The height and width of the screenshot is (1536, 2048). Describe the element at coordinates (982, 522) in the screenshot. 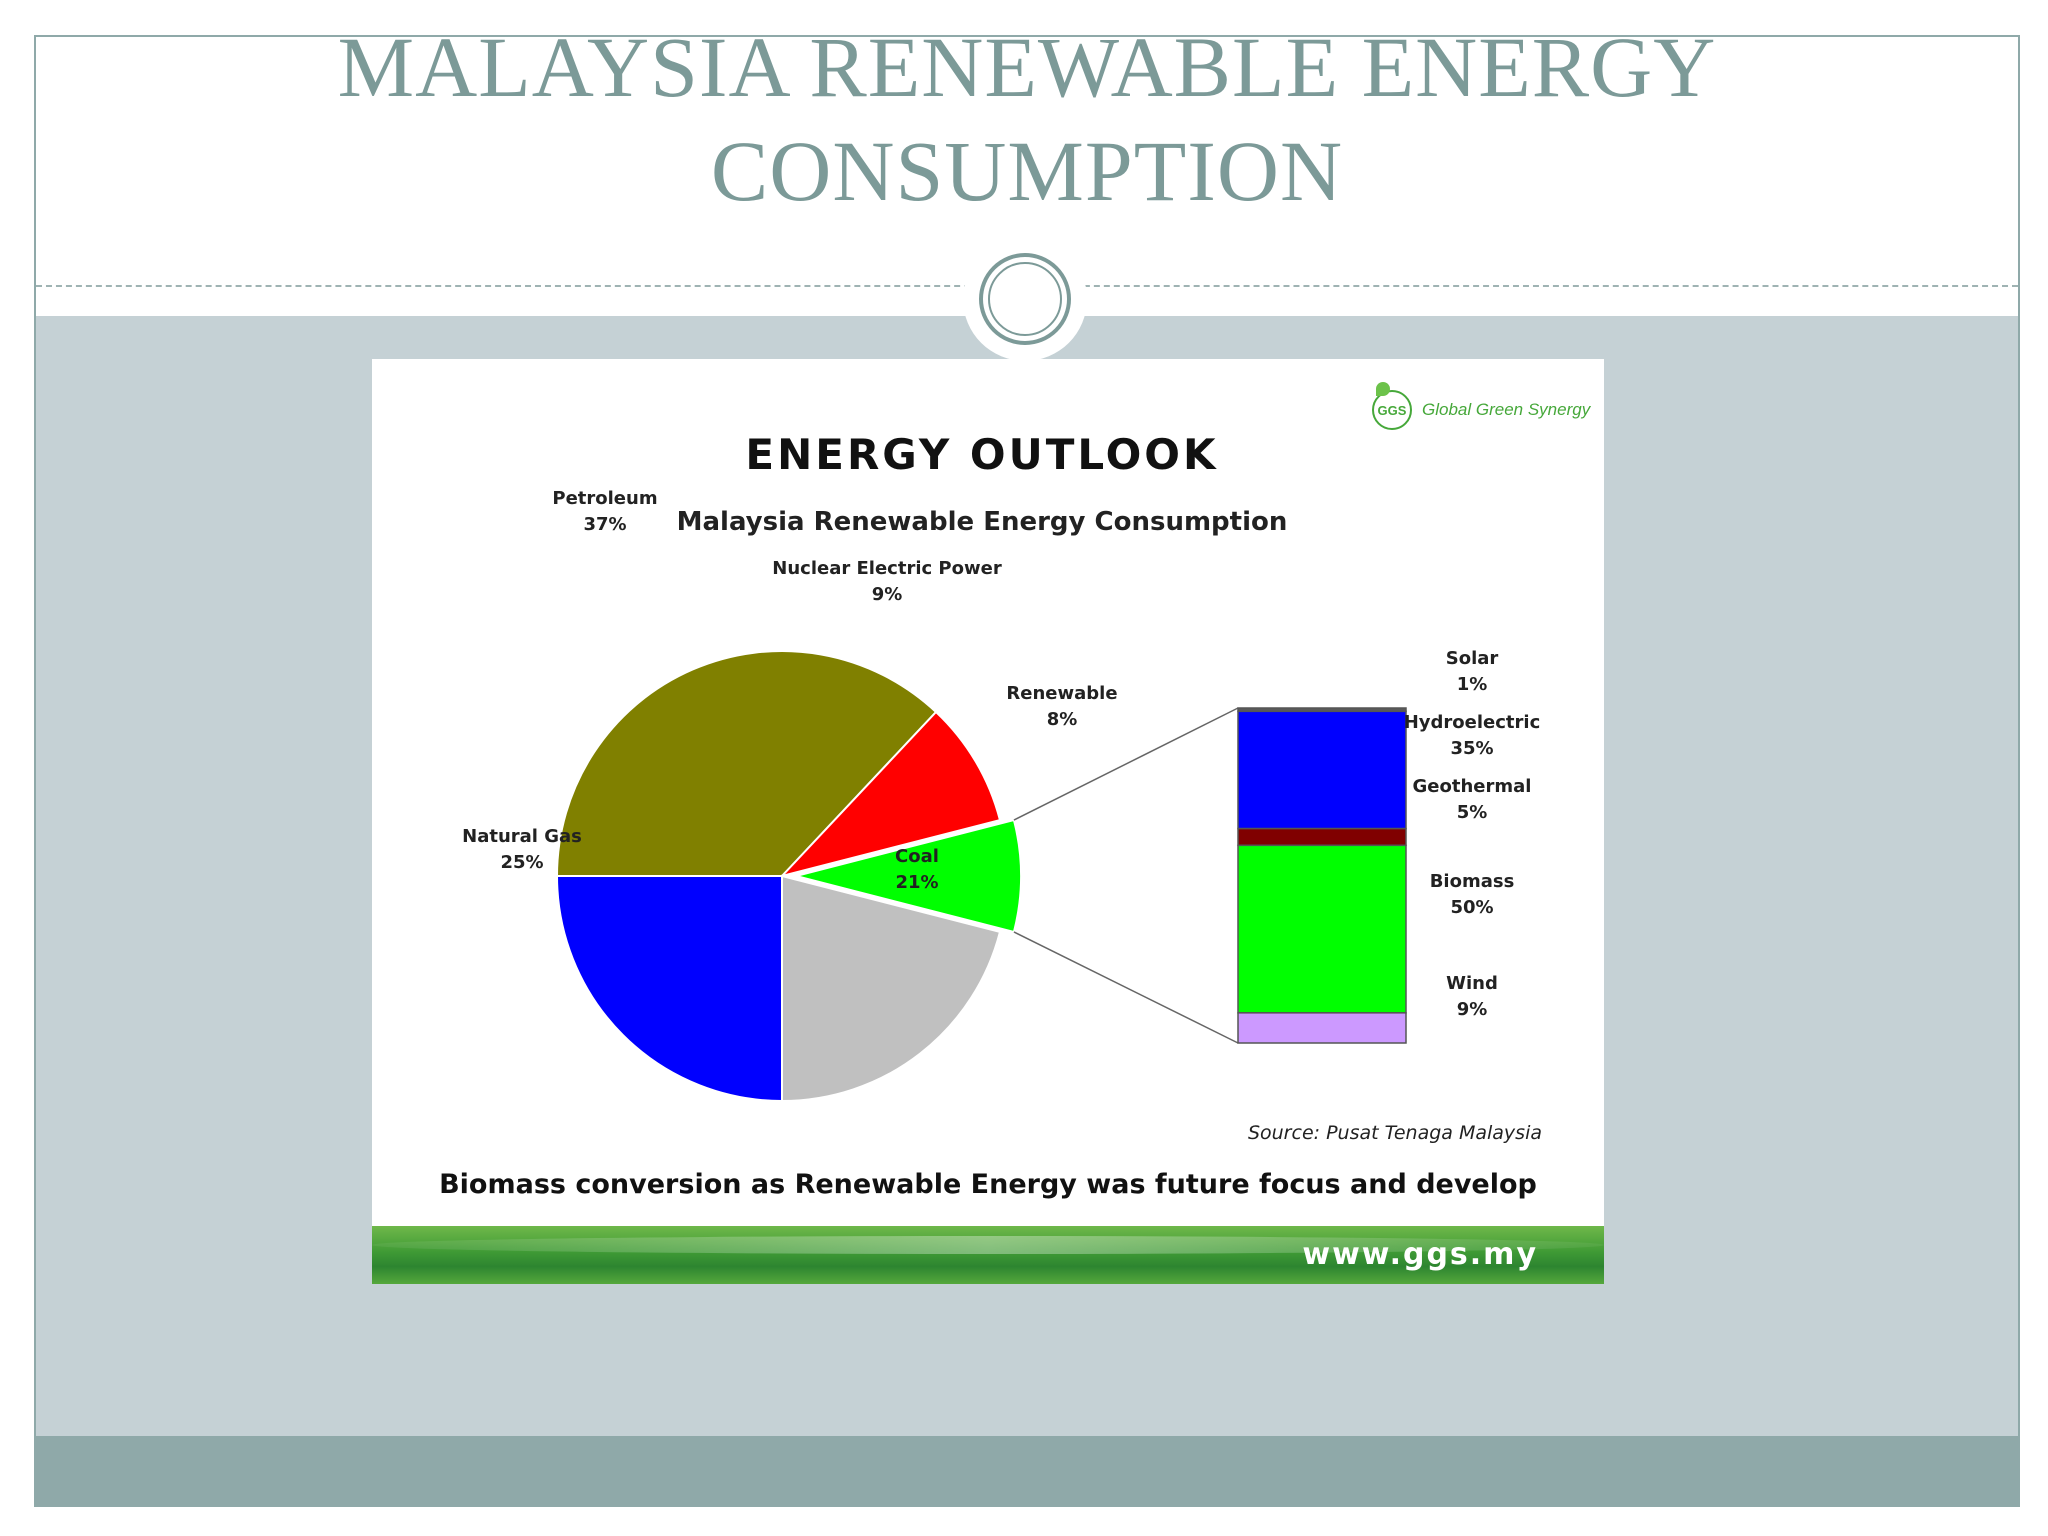

I see `chart-subtitle: Malaysia Renewable Energy Consumption` at that location.